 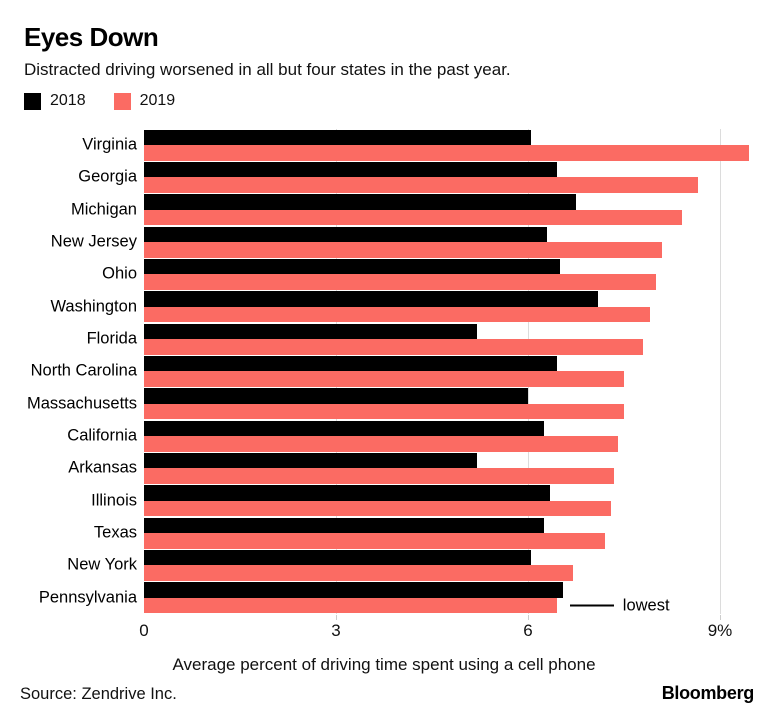 What do you see at coordinates (91, 37) in the screenshot?
I see `chart-title: Eyes Down` at bounding box center [91, 37].